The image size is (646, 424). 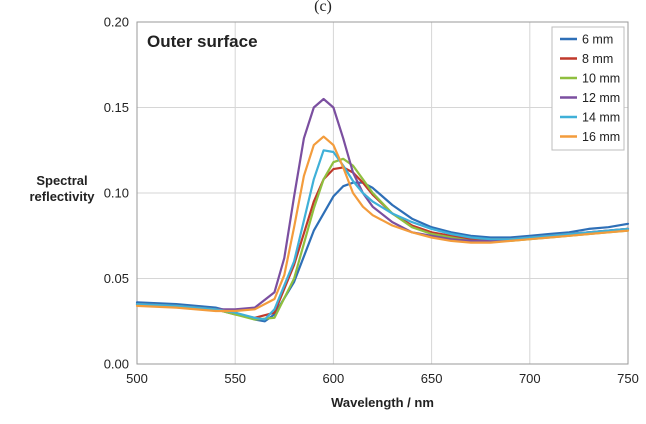 What do you see at coordinates (530, 378) in the screenshot?
I see `x-tick-label: 700` at bounding box center [530, 378].